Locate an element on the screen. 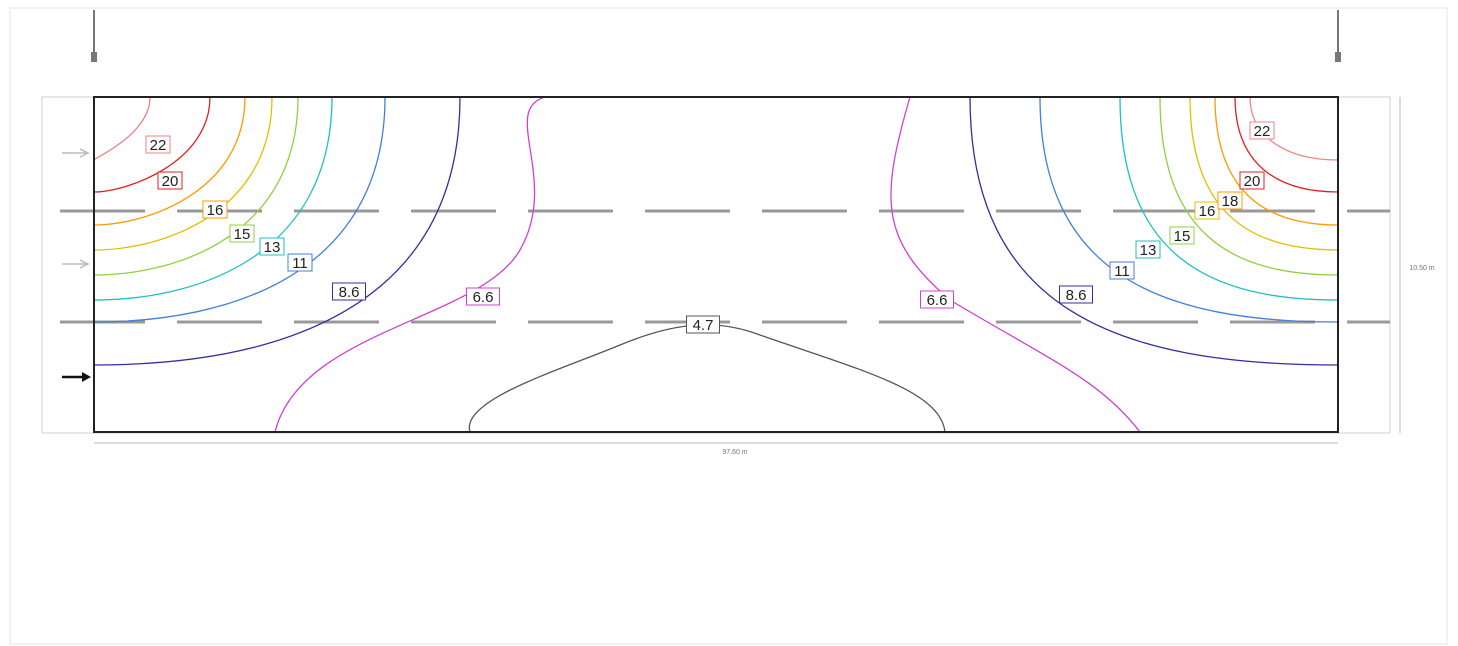 This screenshot has width=1458, height=646. length-label: 97.60 m is located at coordinates (734, 452).